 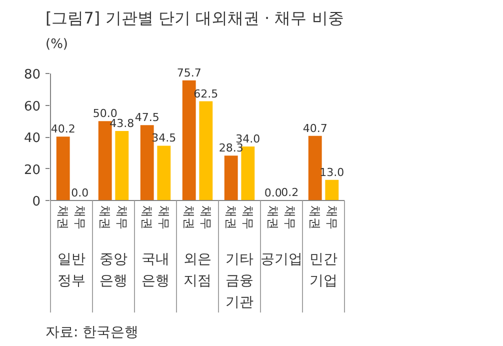 What do you see at coordinates (198, 269) in the screenshot?
I see `x-tick-label: 외은 지점` at bounding box center [198, 269].